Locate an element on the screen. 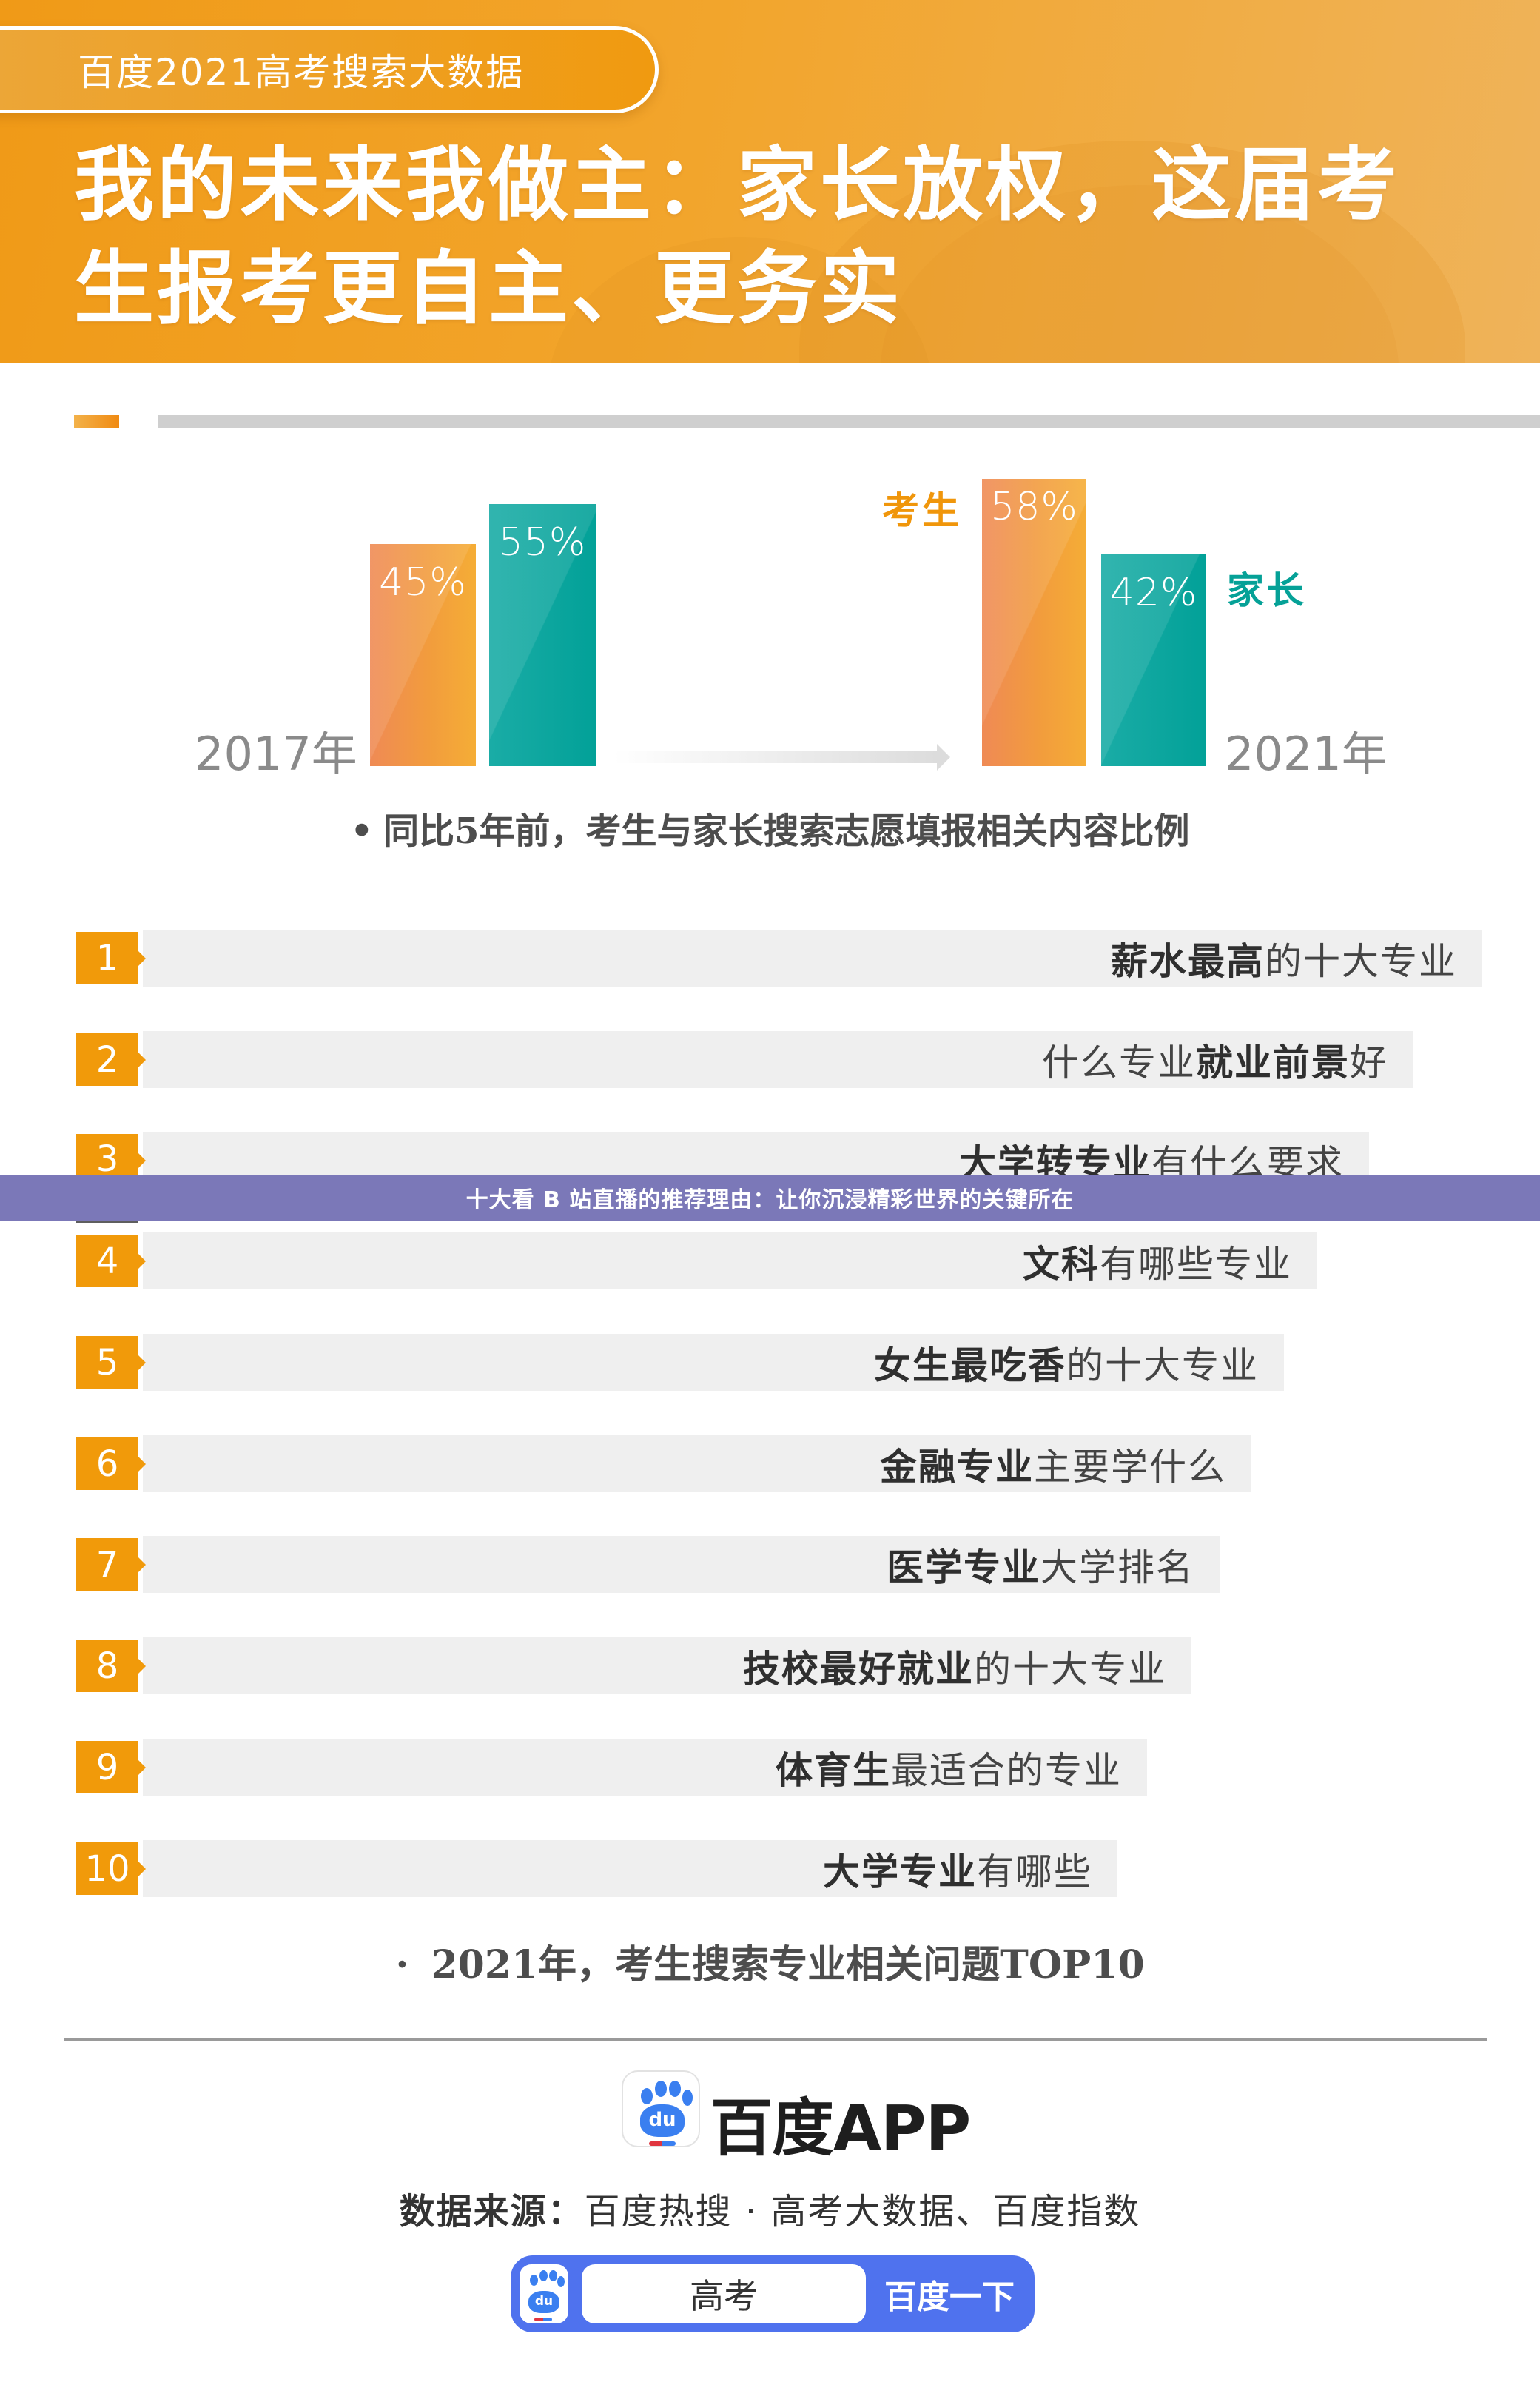  rank-badge: 2 is located at coordinates (111, 1059).